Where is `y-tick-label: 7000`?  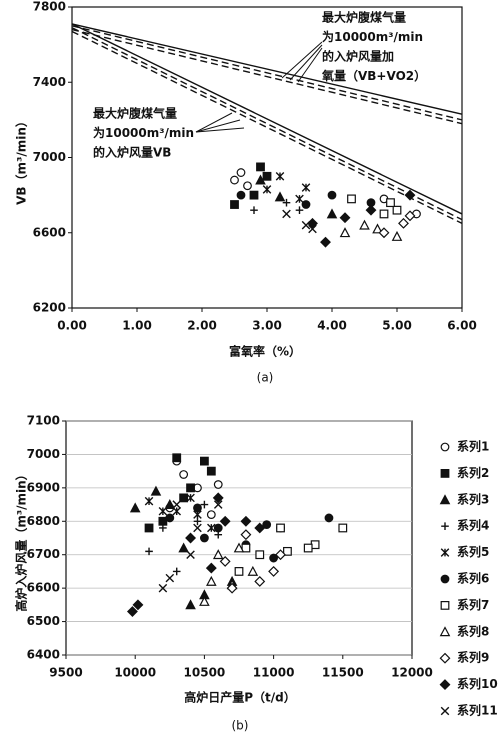
y-tick-label: 7000 is located at coordinates (43, 454).